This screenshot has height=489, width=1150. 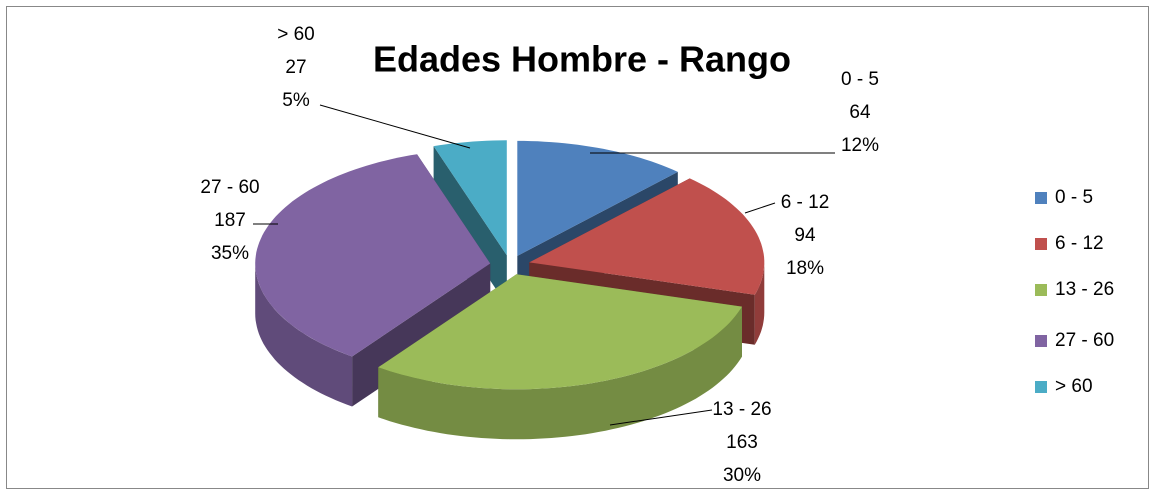 What do you see at coordinates (229, 187) in the screenshot?
I see `data-label-category: 27 - 60` at bounding box center [229, 187].